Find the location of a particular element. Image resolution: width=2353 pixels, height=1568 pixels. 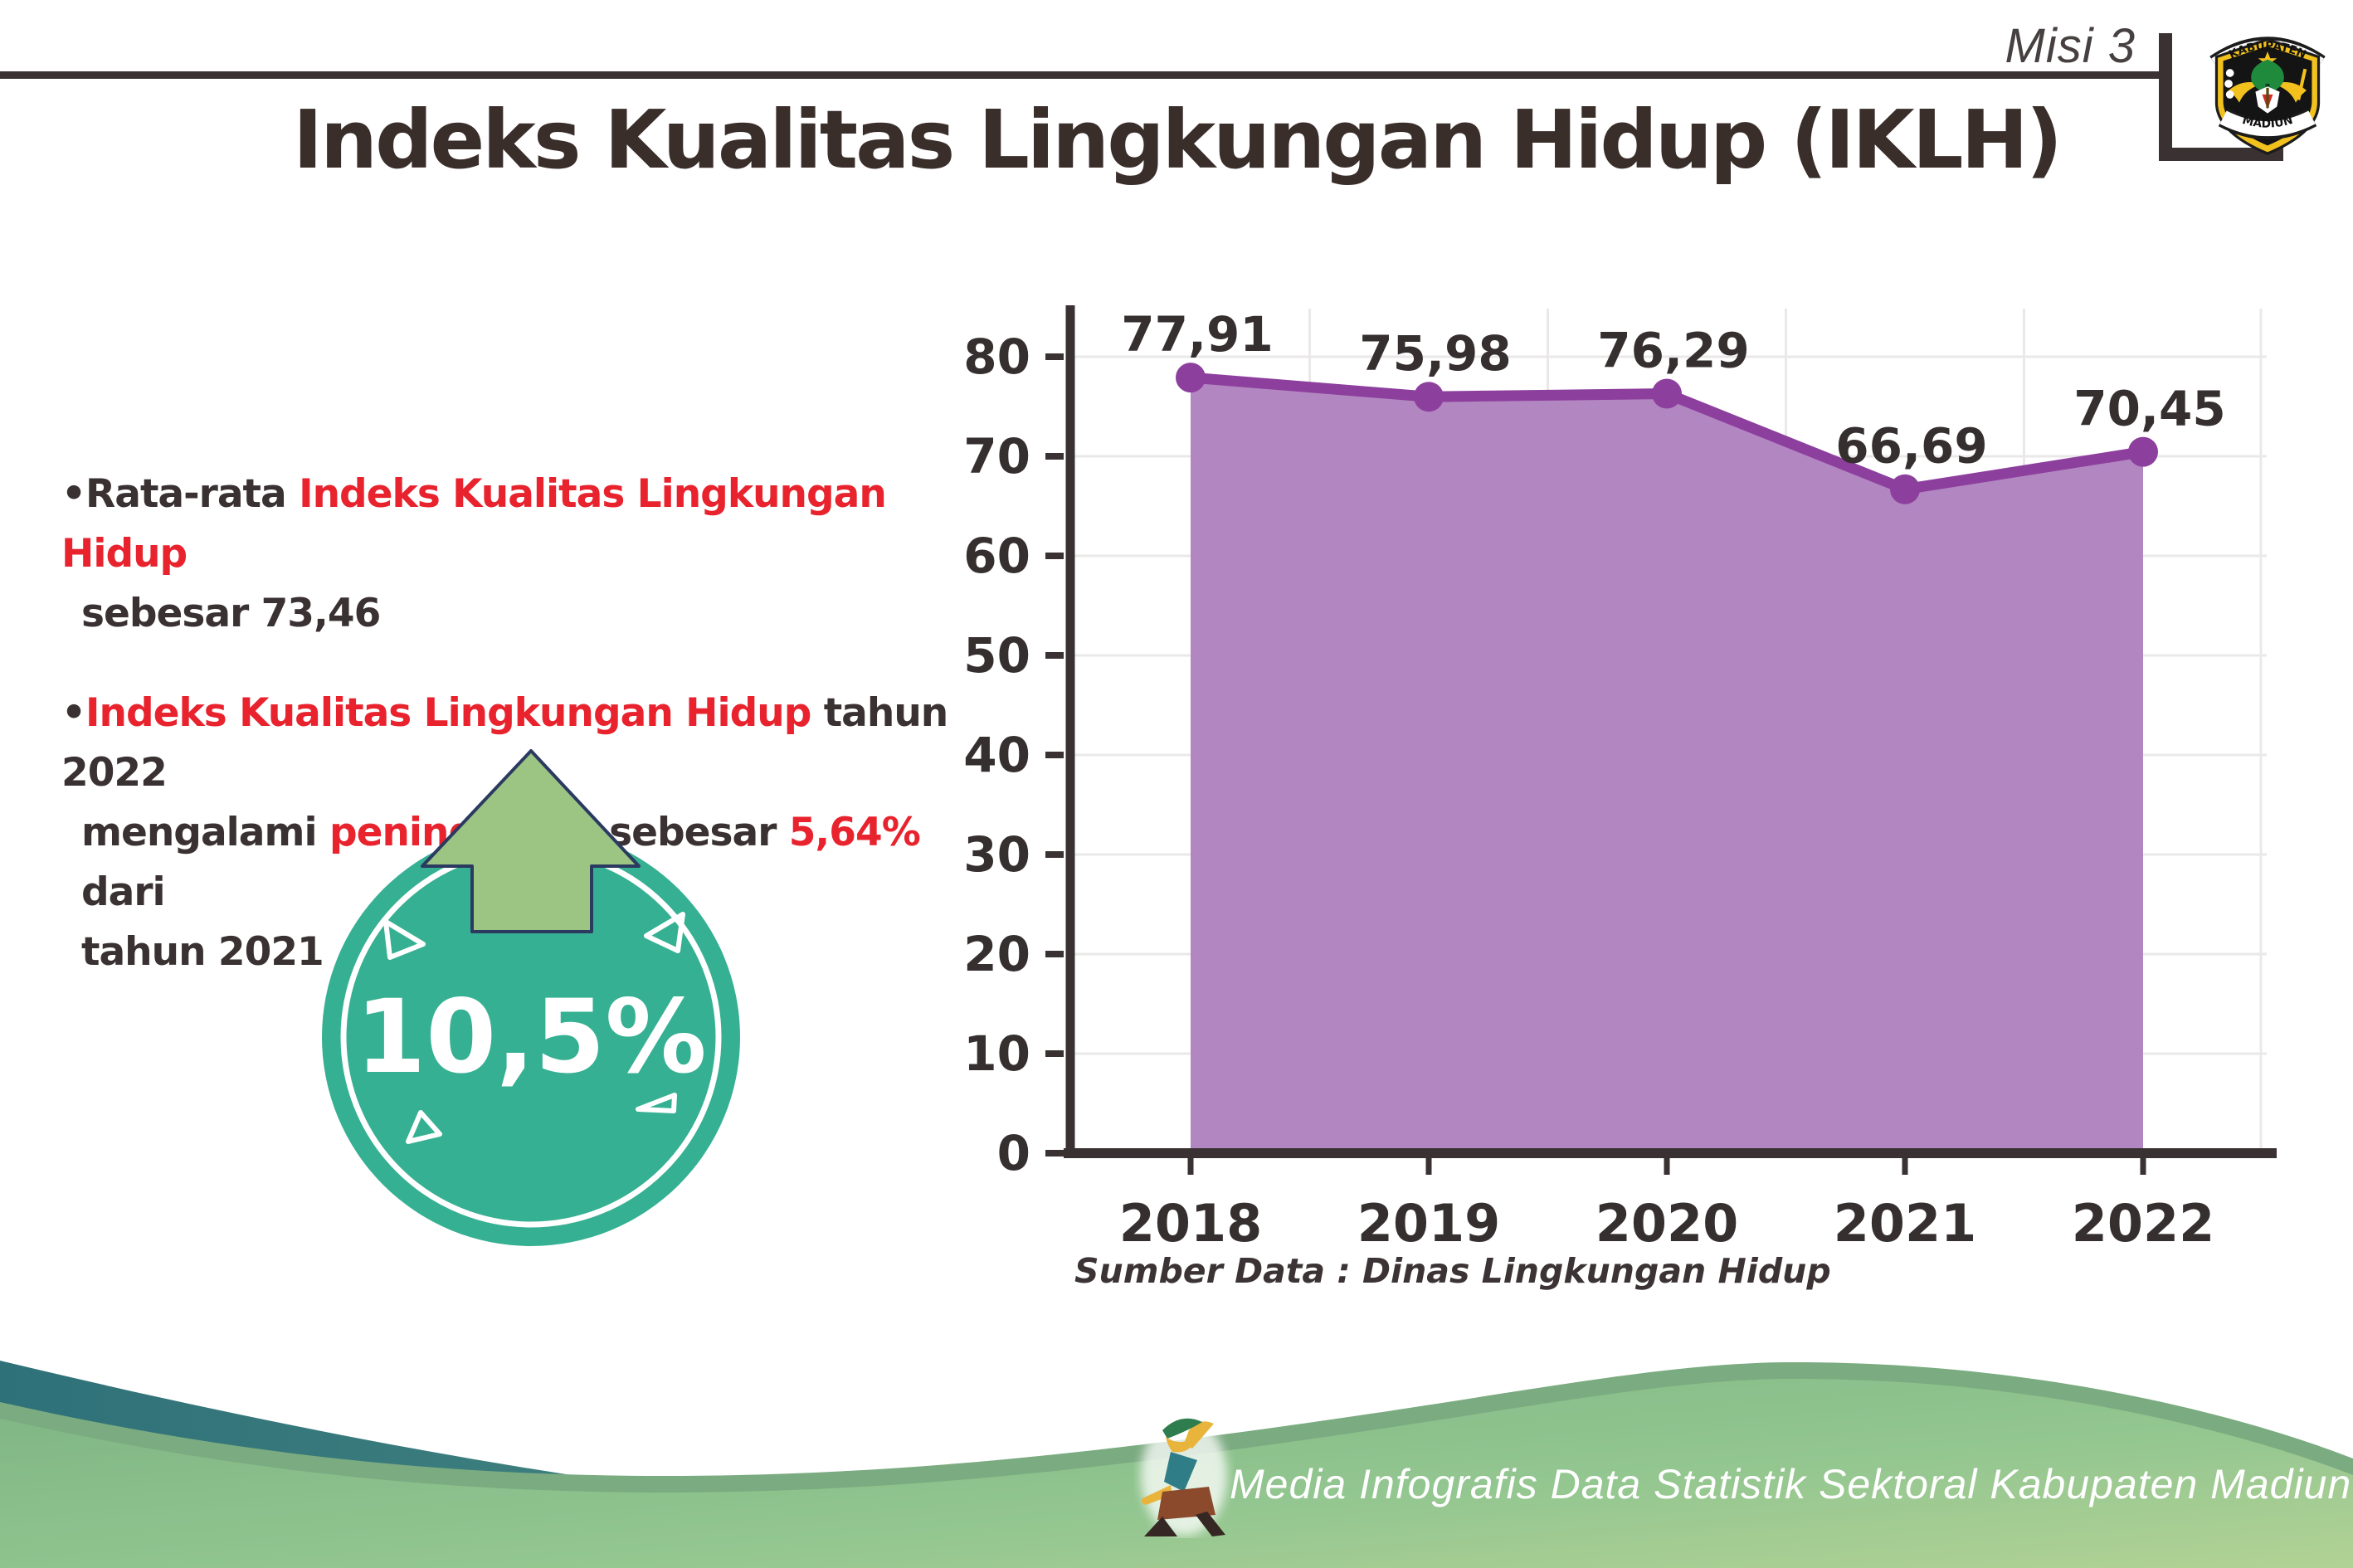

chart-x-label-2018: 2018 is located at coordinates (1191, 1223).